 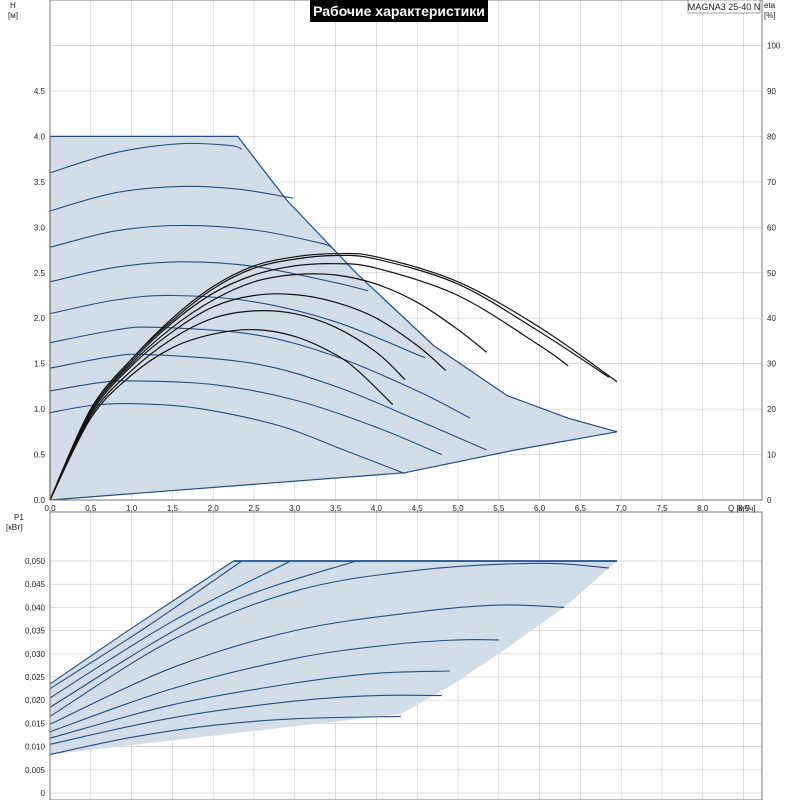 I want to click on x-tick-6: 3,0, so click(x=295, y=508).